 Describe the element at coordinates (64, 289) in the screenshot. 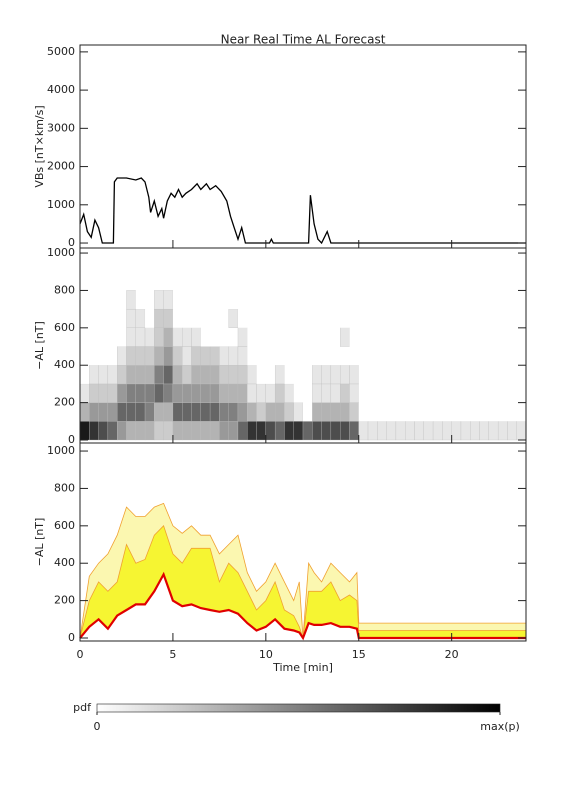

I see `y-tick-label: 800` at that location.